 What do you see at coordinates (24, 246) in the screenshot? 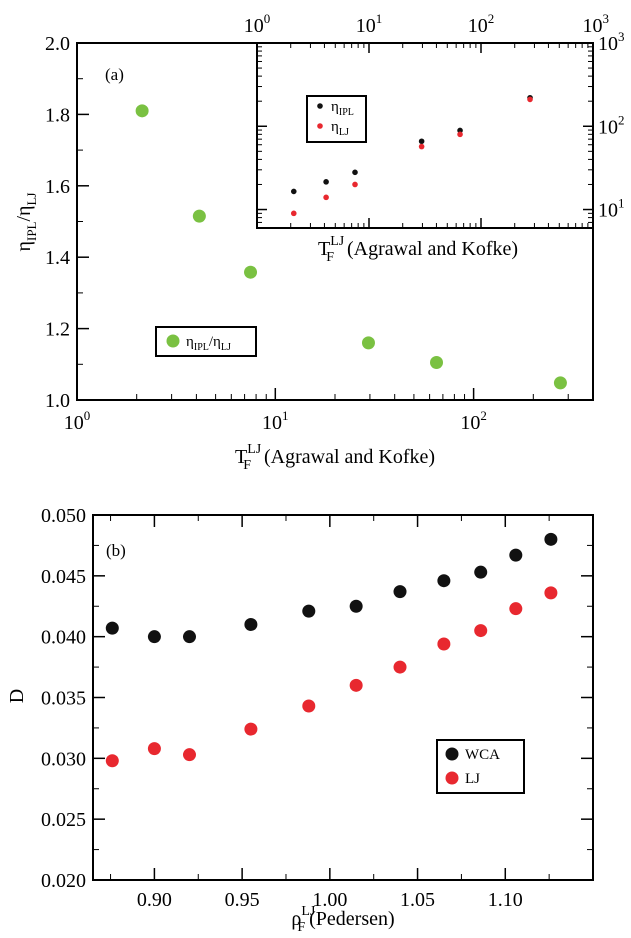
I see `panel-a-ylabel-eta1: η` at bounding box center [24, 246].